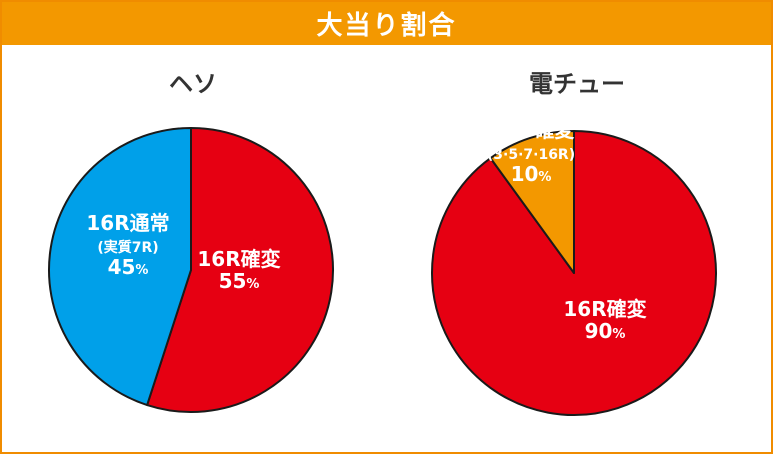 The width and height of the screenshot is (773, 454). What do you see at coordinates (386, 23) in the screenshot?
I see `header-title: 大当り割合` at bounding box center [386, 23].